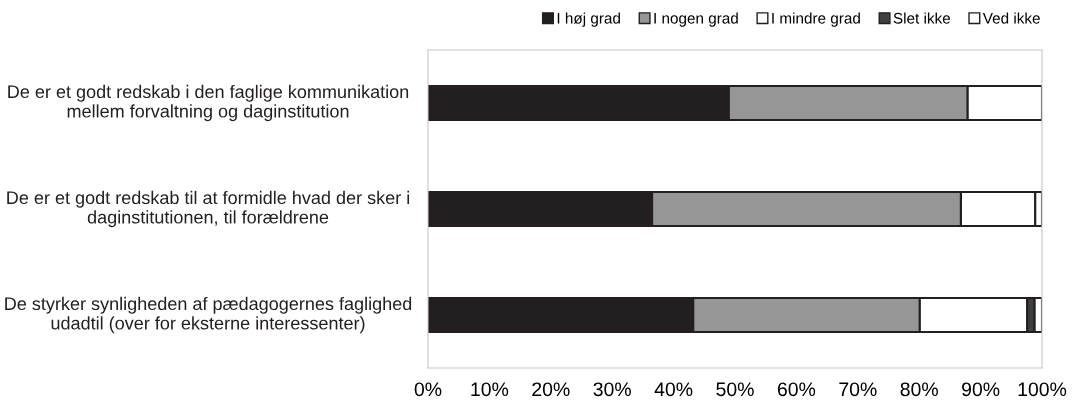 Image resolution: width=1080 pixels, height=406 pixels. I want to click on x-tick-label: 0%, so click(428, 389).